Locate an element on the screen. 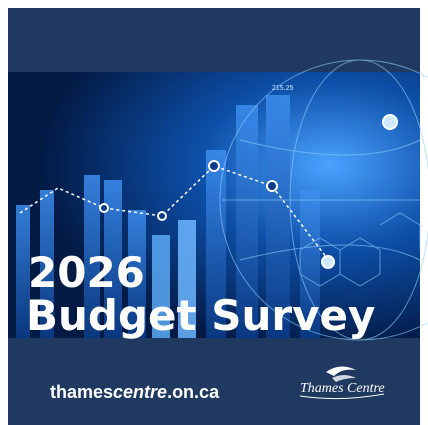  website-suffix: .on.ca is located at coordinates (193, 392).